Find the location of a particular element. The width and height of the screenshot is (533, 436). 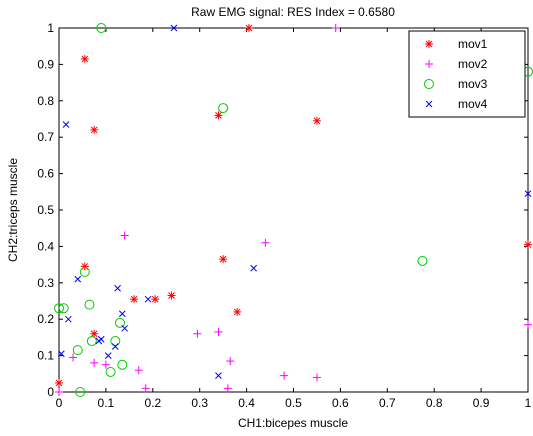

x-tick-label: 0.8 is located at coordinates (434, 403).